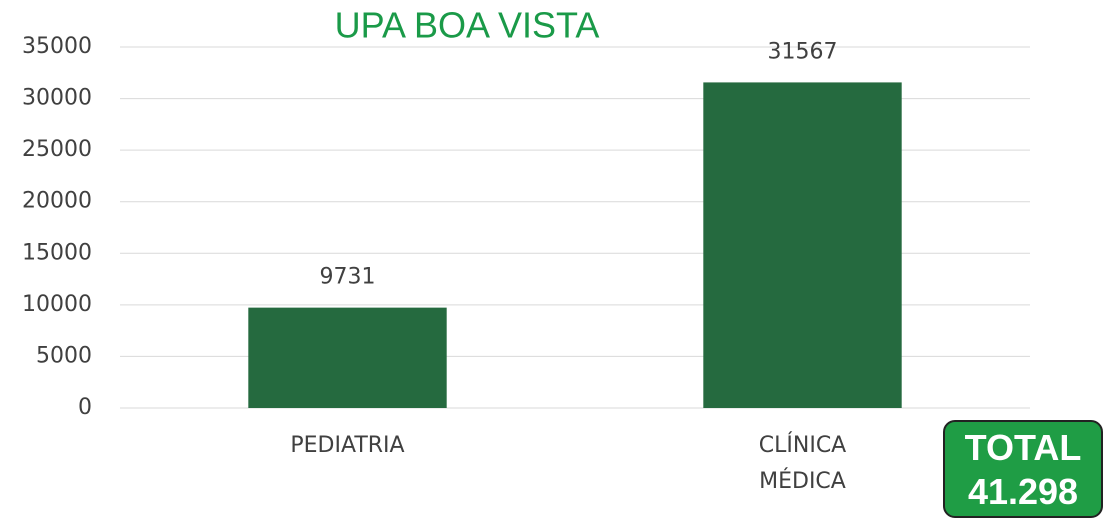  I want to click on y-tick-label: 0, so click(85, 407).